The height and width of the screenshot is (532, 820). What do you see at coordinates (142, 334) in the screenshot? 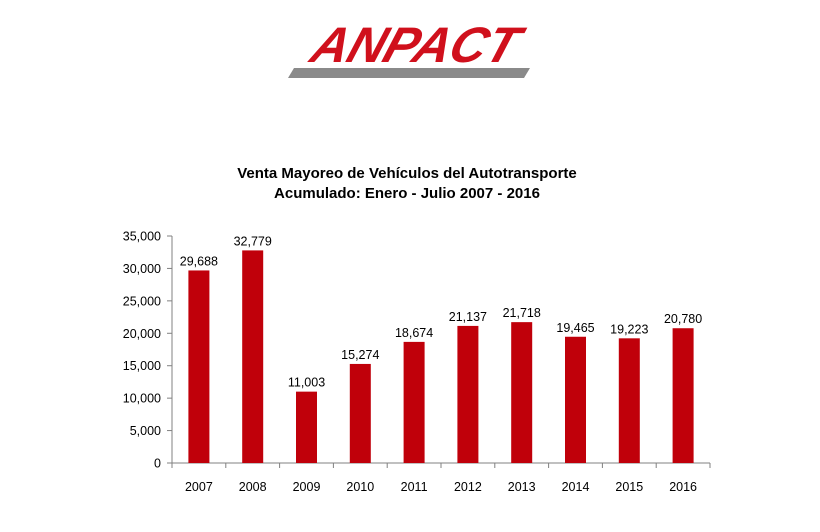
I see `y-tick-label: 20,000` at bounding box center [142, 334].